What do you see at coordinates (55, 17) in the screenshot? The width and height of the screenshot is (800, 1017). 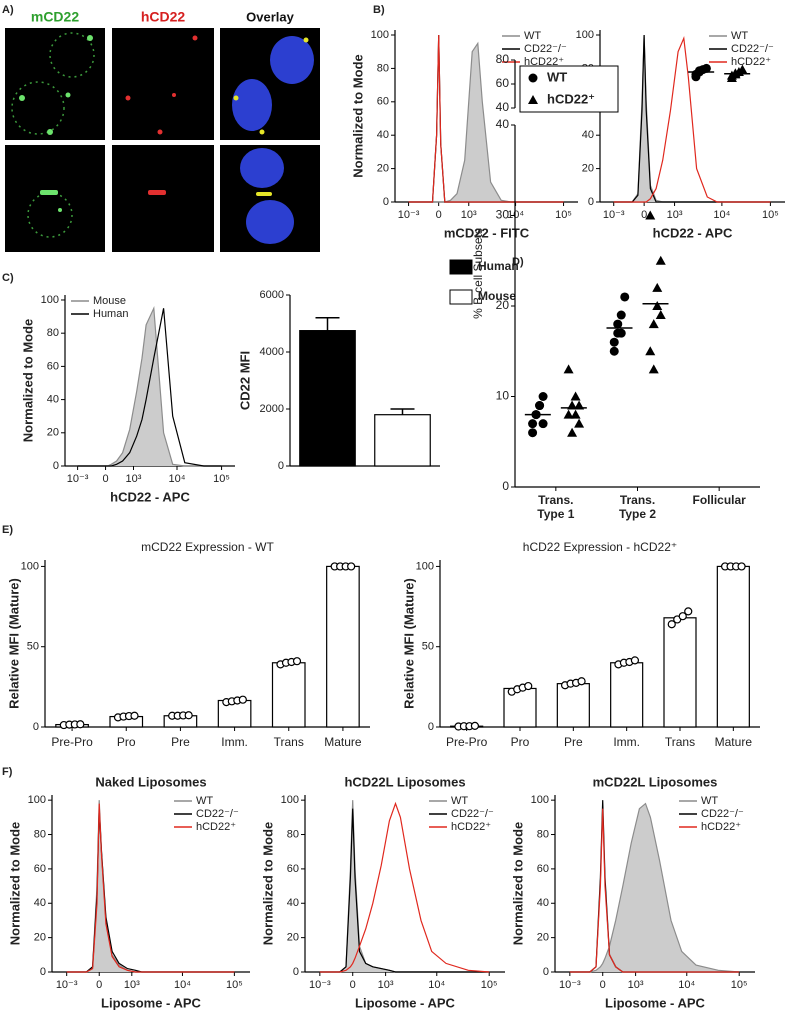 I see `column-title: mCD22` at bounding box center [55, 17].